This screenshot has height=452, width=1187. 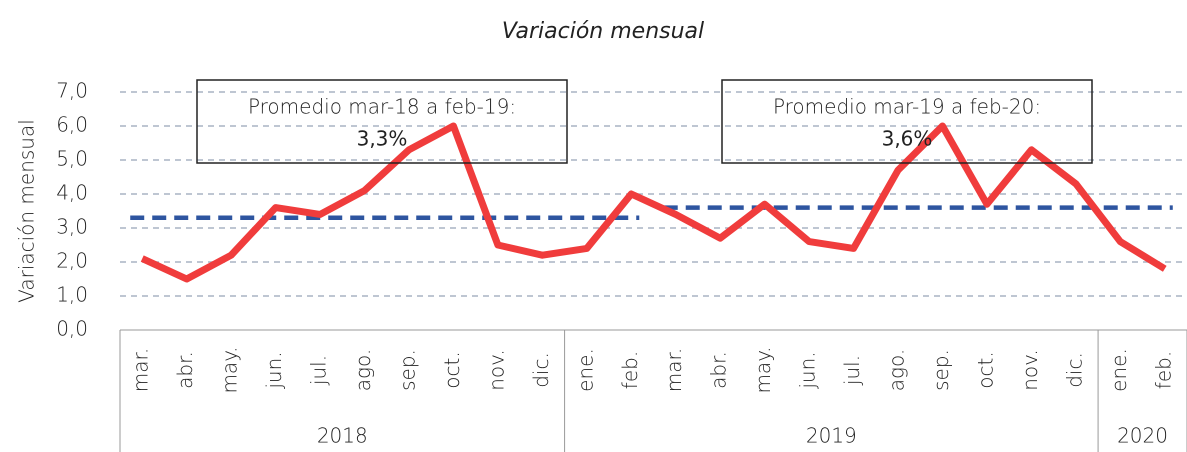 I want to click on y-tick-label: 5,0, so click(x=72, y=159).